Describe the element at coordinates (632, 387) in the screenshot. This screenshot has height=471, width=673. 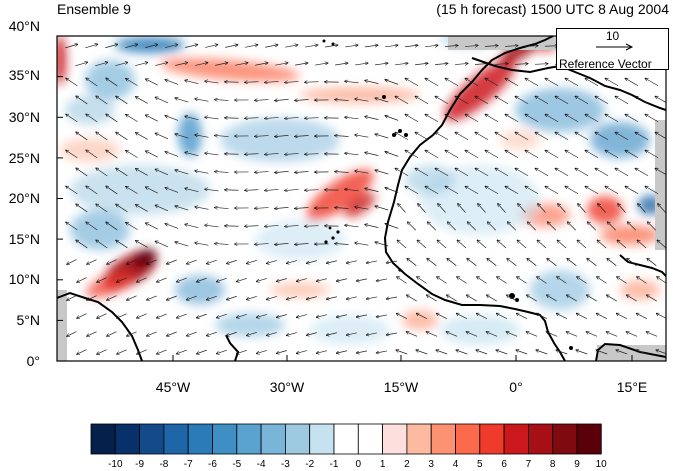
I see `lon-label: 15°E` at that location.